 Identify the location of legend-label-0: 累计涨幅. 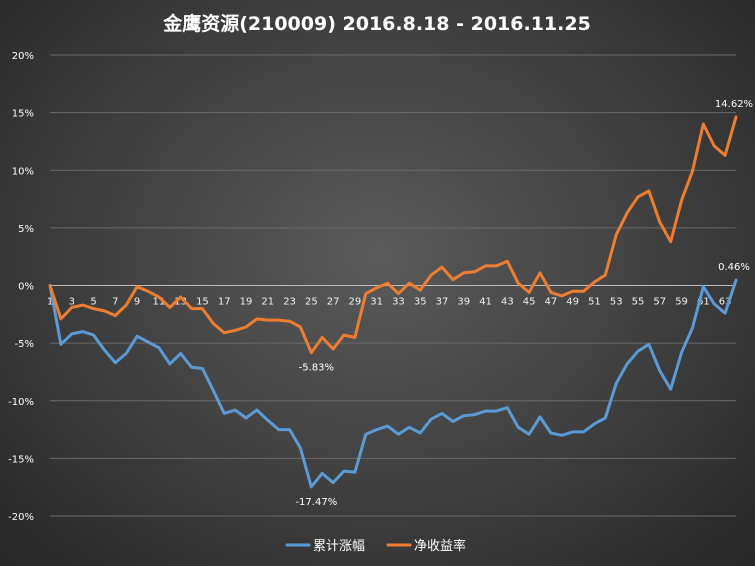
(339, 546).